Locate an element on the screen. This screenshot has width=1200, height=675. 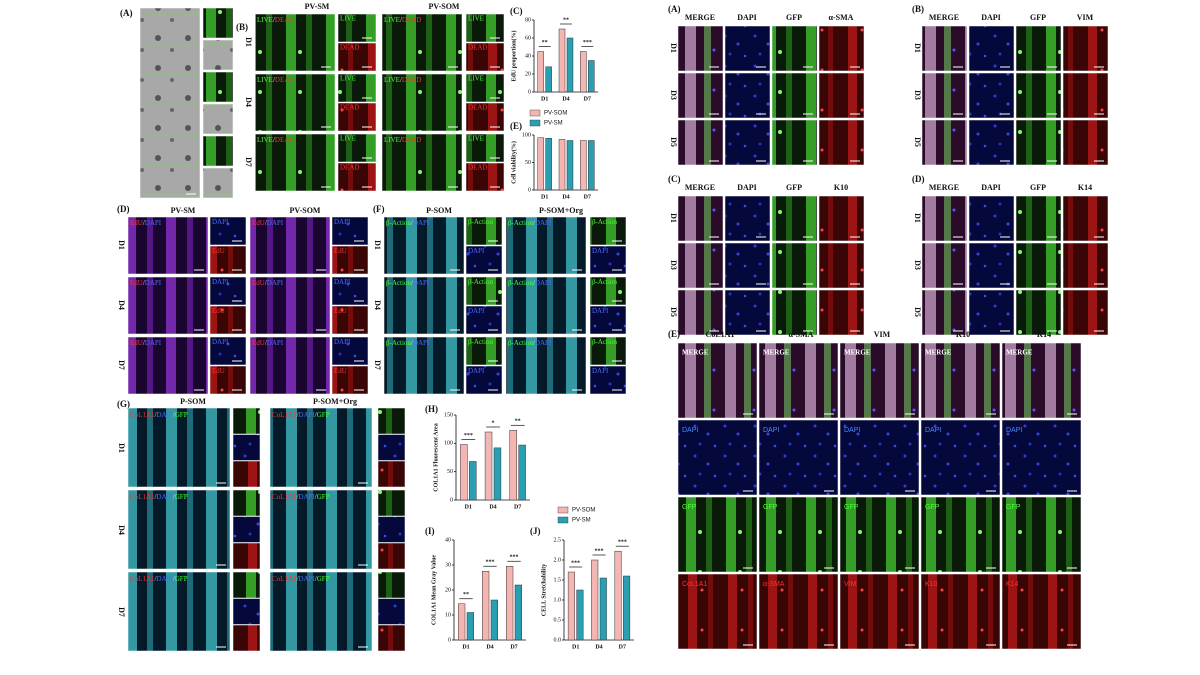
label: (D) is located at coordinates (123, 209).